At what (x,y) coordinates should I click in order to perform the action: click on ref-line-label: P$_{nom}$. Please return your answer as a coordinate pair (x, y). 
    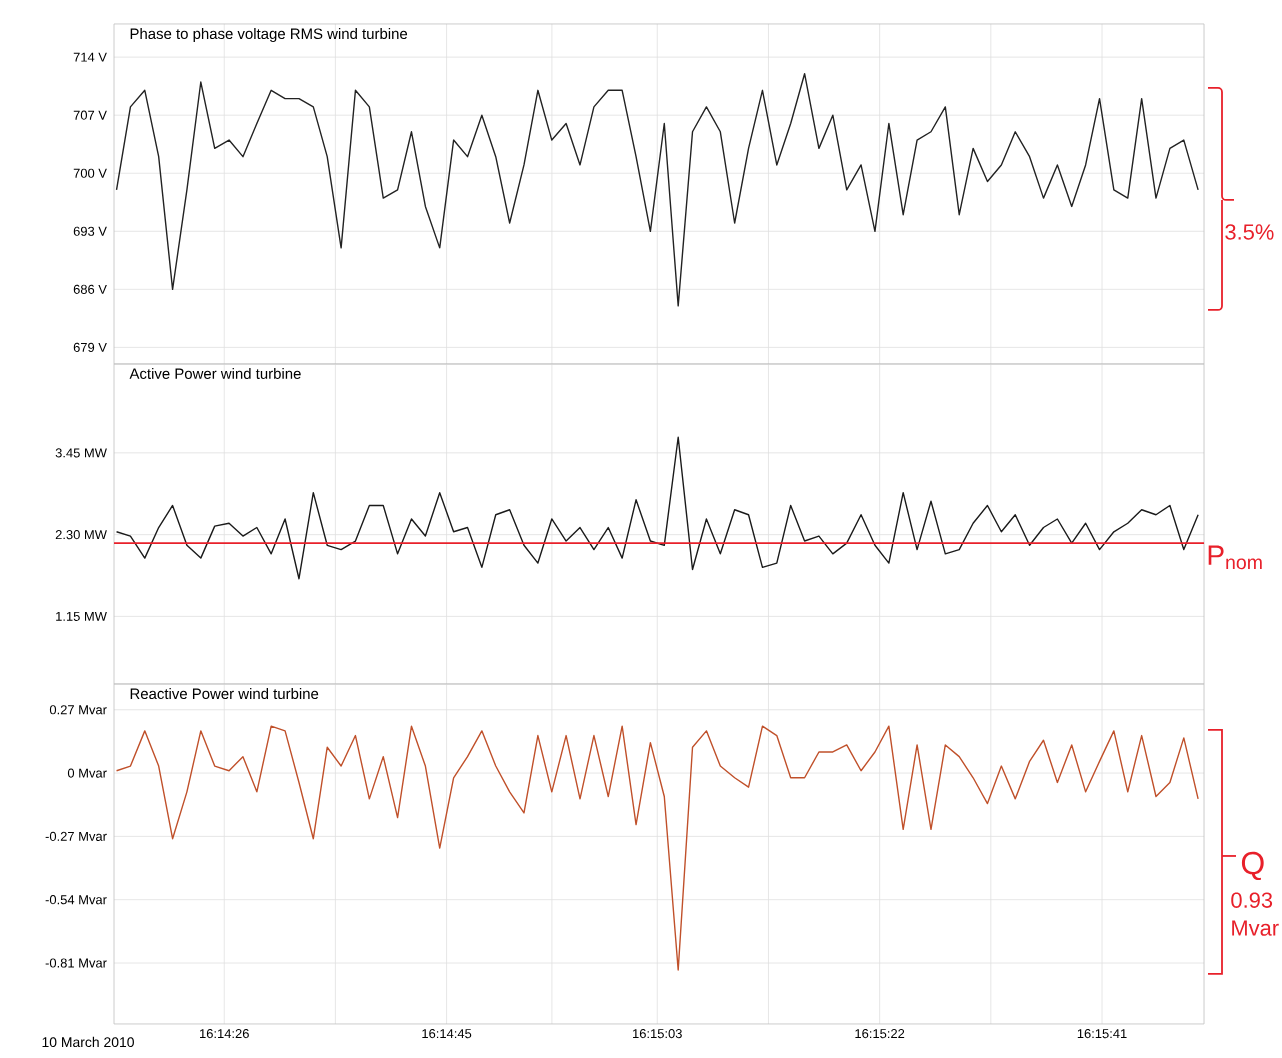
    Looking at the image, I should click on (1235, 557).